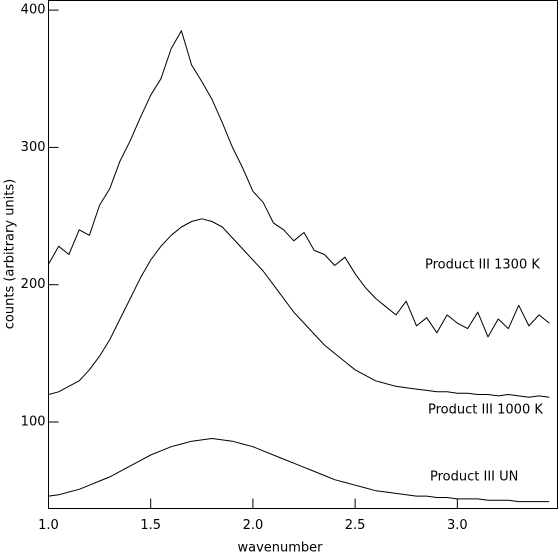 The width and height of the screenshot is (558, 556). I want to click on x-tick-label: 2.0, so click(253, 525).